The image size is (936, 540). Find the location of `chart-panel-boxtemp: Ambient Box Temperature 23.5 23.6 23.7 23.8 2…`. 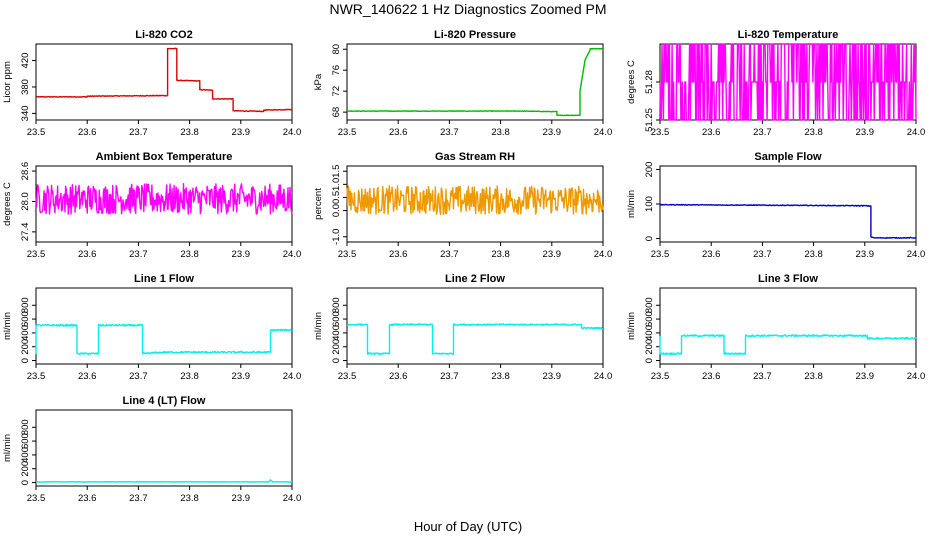

chart-panel-boxtemp: Ambient Box Temperature 23.5 23.6 23.7 23.8 2… is located at coordinates (151, 205).